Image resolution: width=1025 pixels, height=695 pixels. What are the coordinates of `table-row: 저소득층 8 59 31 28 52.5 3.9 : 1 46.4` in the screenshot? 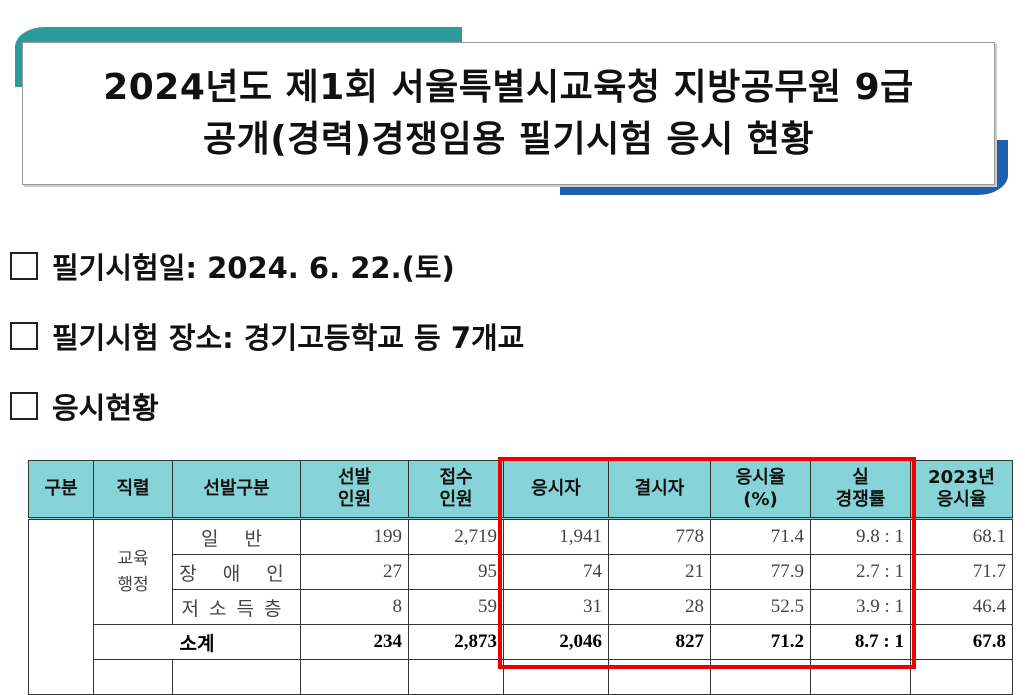 It's located at (521, 607).